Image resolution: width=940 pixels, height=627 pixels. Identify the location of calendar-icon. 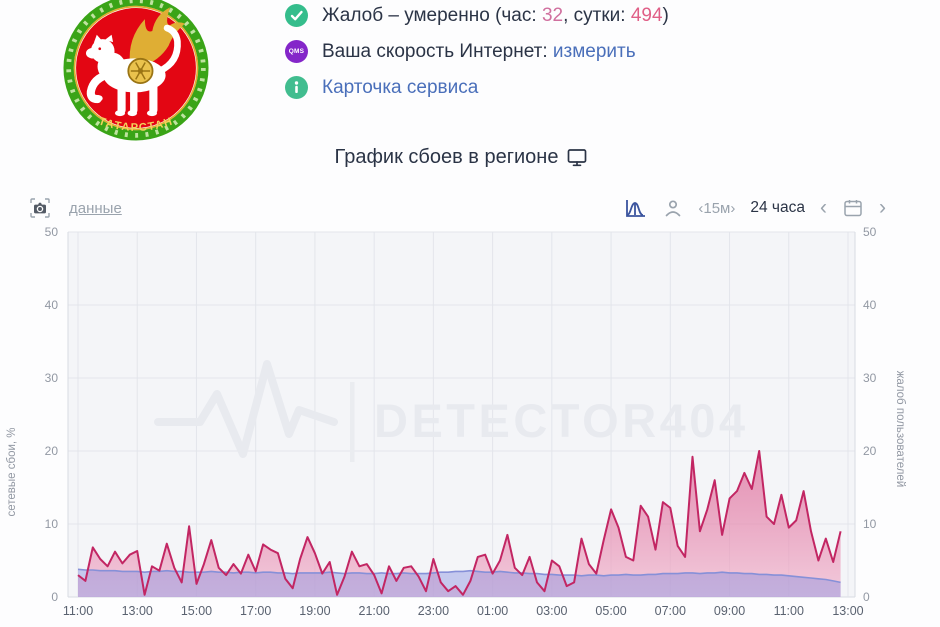
(853, 208).